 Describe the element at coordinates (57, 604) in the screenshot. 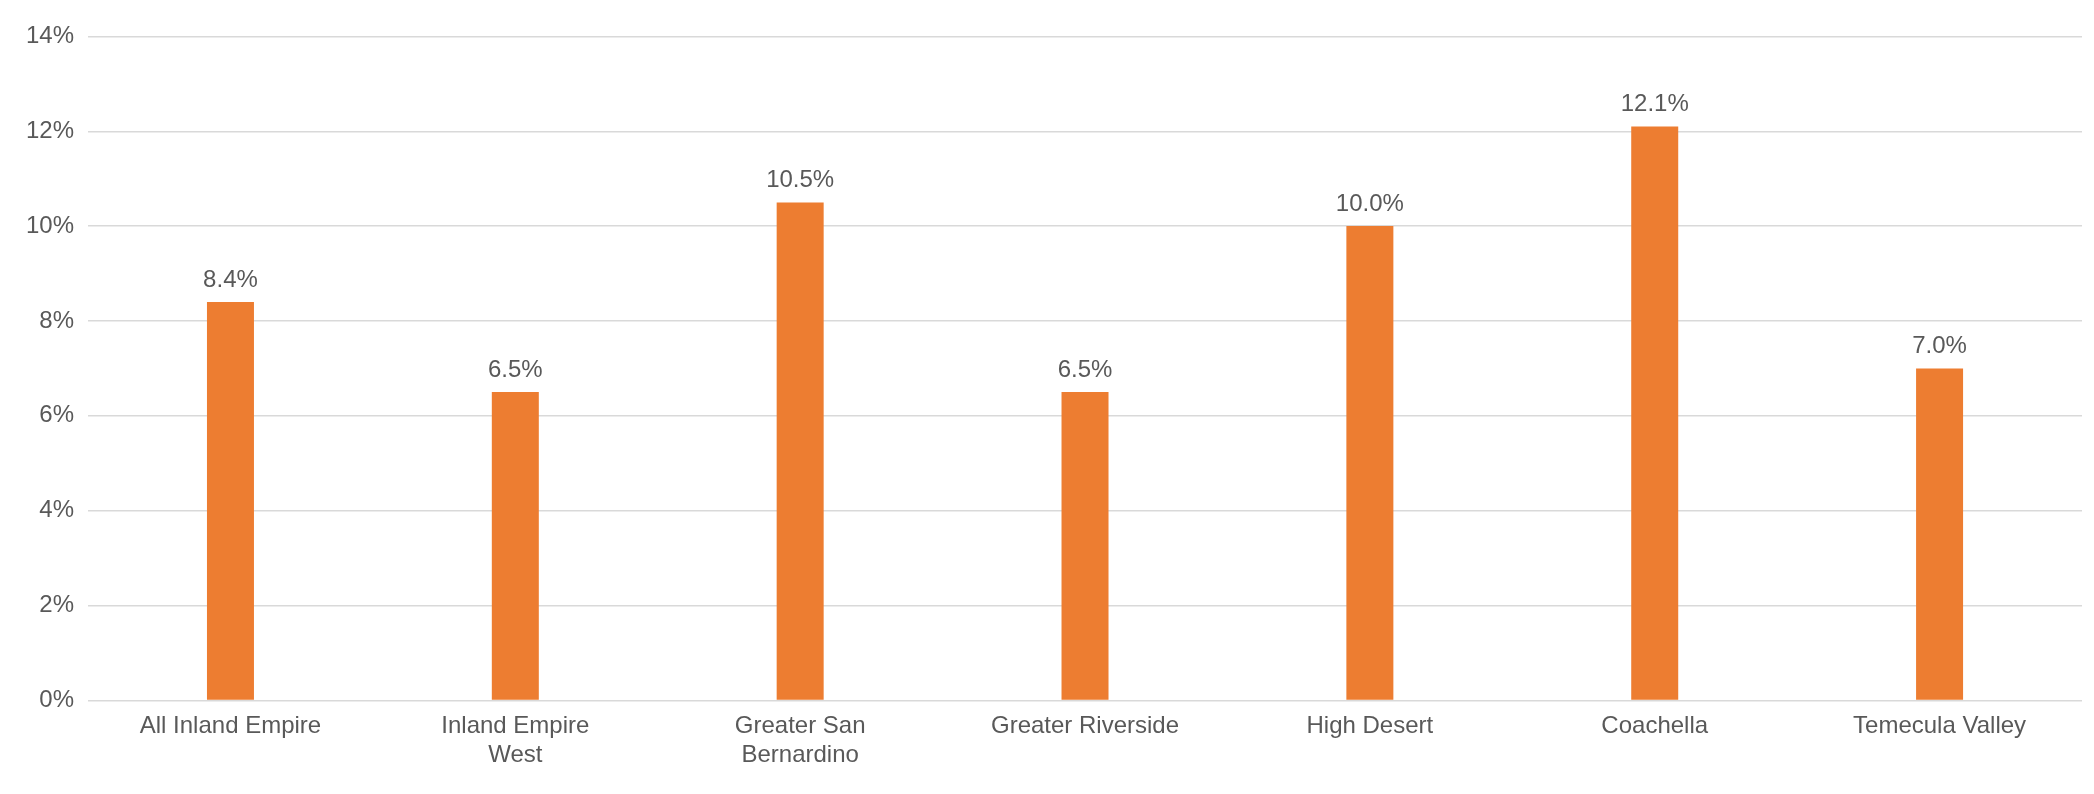

I see `y-tick-label: 2%` at that location.